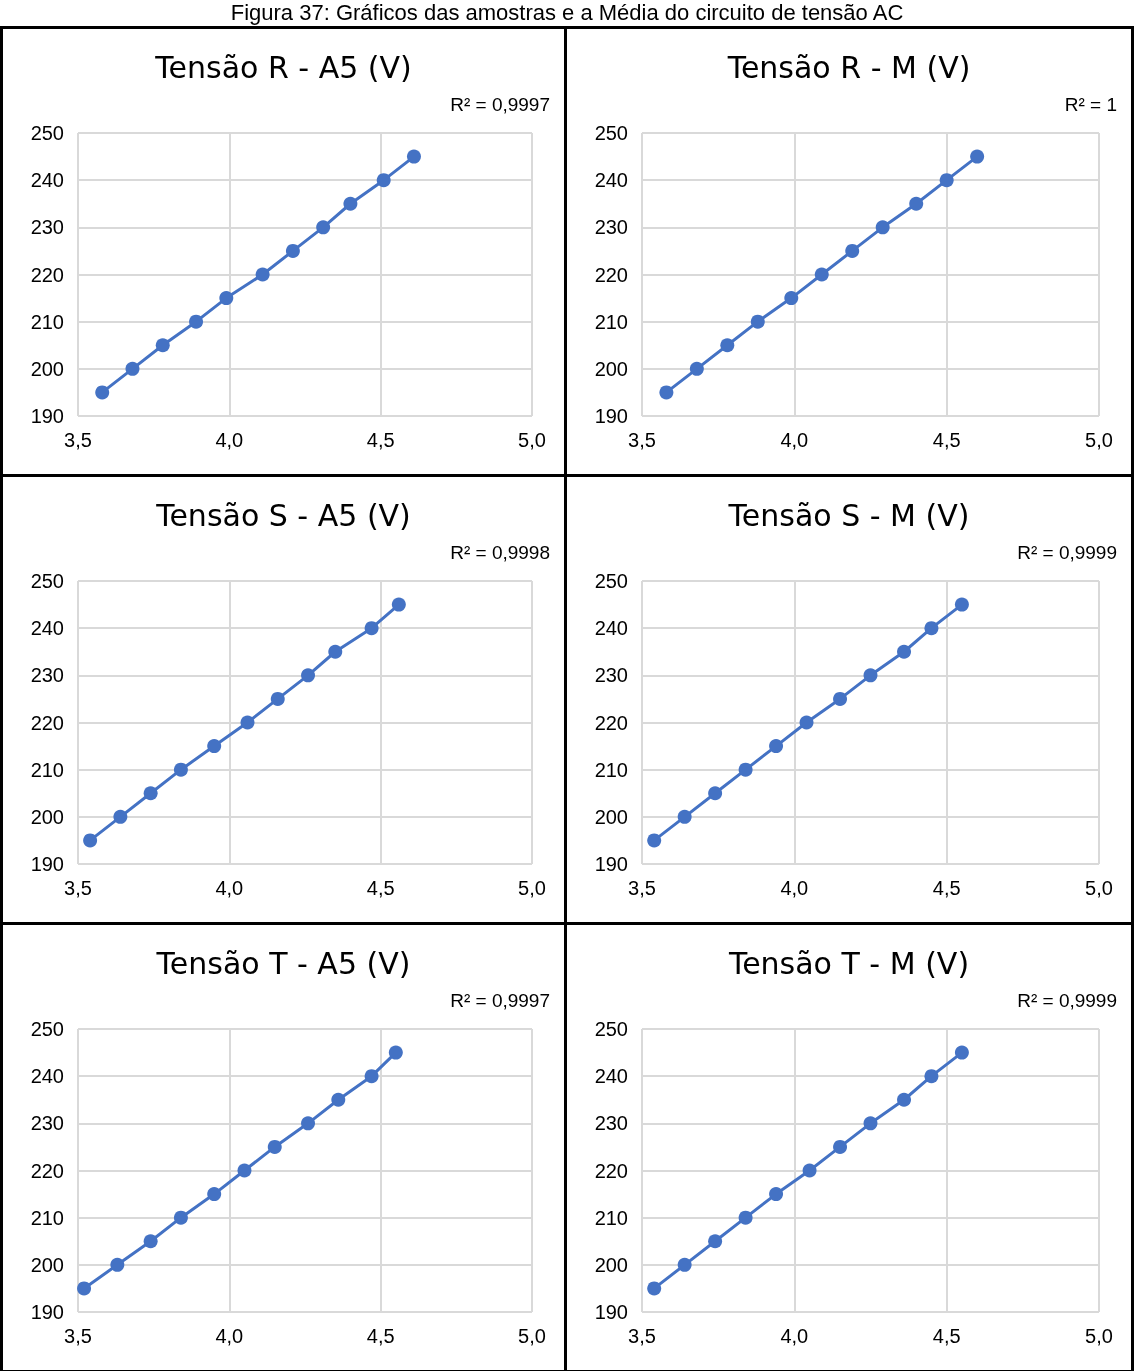 The width and height of the screenshot is (1134, 1371). Describe the element at coordinates (1091, 104) in the screenshot. I see `text: R² = 1` at that location.